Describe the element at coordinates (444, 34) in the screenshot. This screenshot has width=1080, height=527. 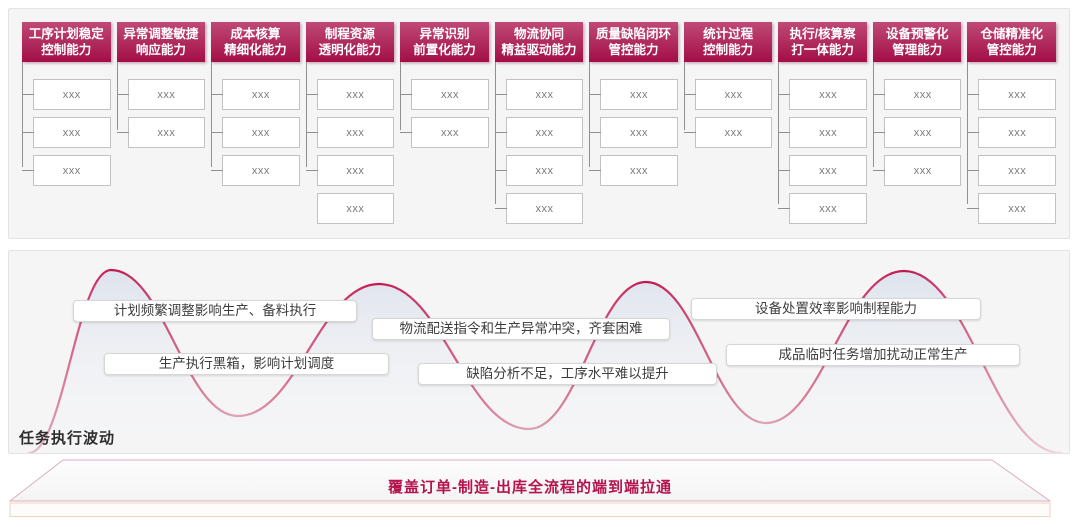
I see `capability-header-line1: 异常识别` at that location.